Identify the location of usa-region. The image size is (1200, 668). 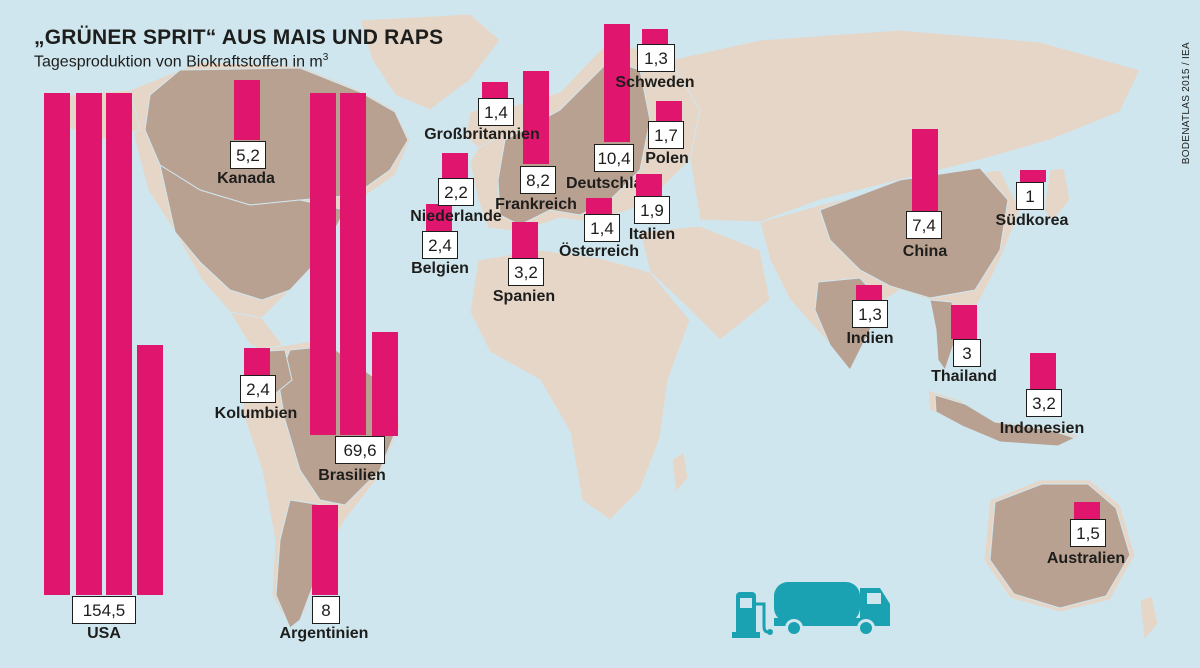
(252, 232).